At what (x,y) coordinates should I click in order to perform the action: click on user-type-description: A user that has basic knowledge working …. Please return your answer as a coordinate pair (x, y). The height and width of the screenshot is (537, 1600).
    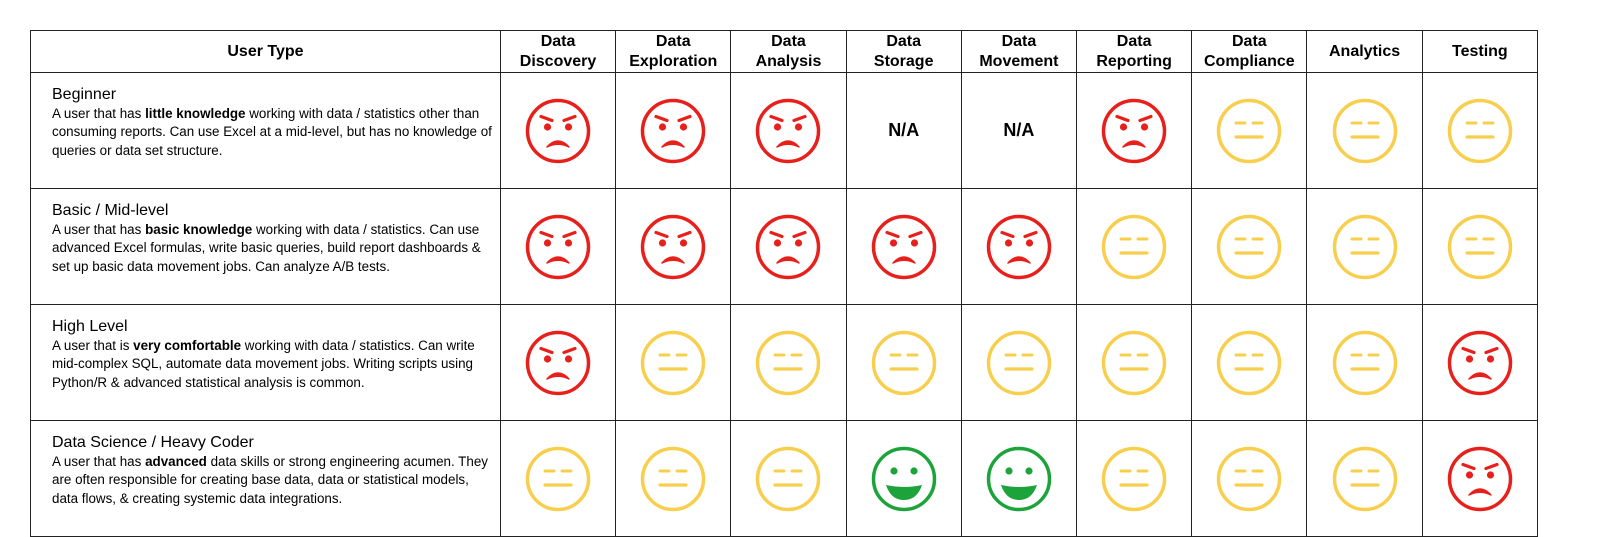
    Looking at the image, I should click on (266, 248).